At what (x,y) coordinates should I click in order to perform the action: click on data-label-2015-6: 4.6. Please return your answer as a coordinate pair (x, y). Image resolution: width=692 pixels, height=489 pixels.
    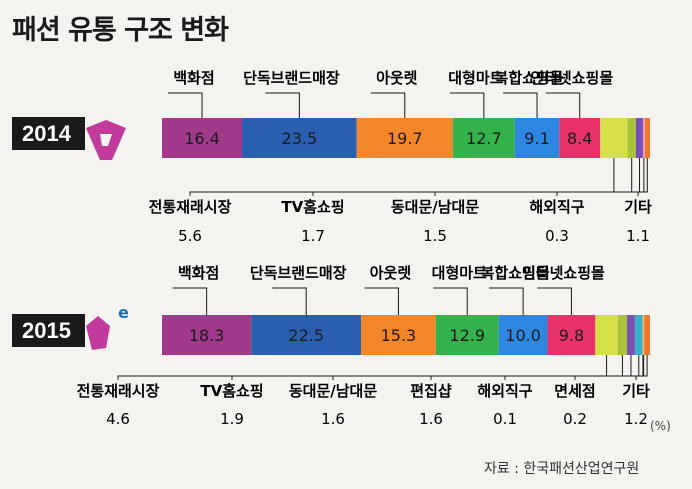
    Looking at the image, I should click on (118, 419).